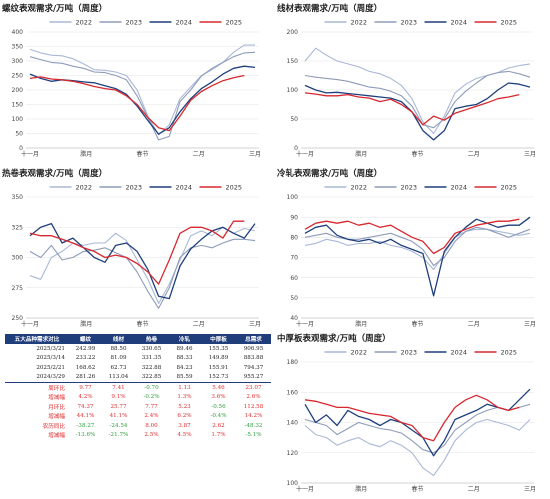 The width and height of the screenshot is (550, 499). What do you see at coordinates (85, 348) in the screenshot?
I see `table-cell: 242.99` at bounding box center [85, 348].